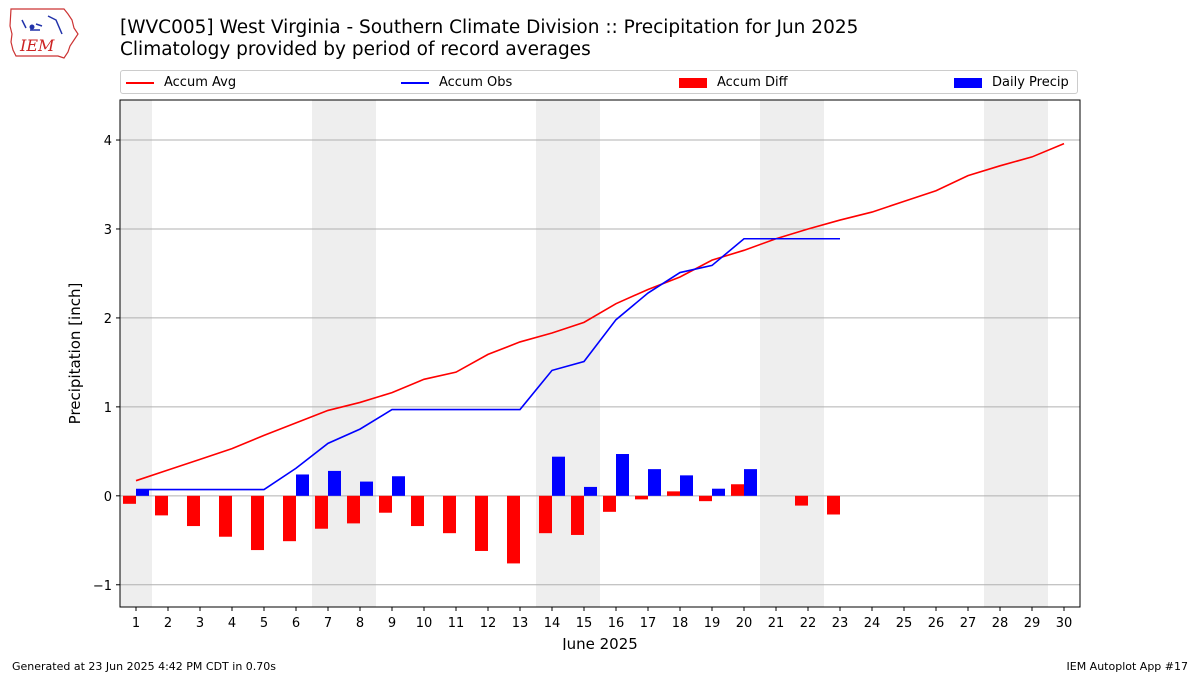 This screenshot has width=1200, height=675. I want to click on x-tick-label-25: 25, so click(904, 623).